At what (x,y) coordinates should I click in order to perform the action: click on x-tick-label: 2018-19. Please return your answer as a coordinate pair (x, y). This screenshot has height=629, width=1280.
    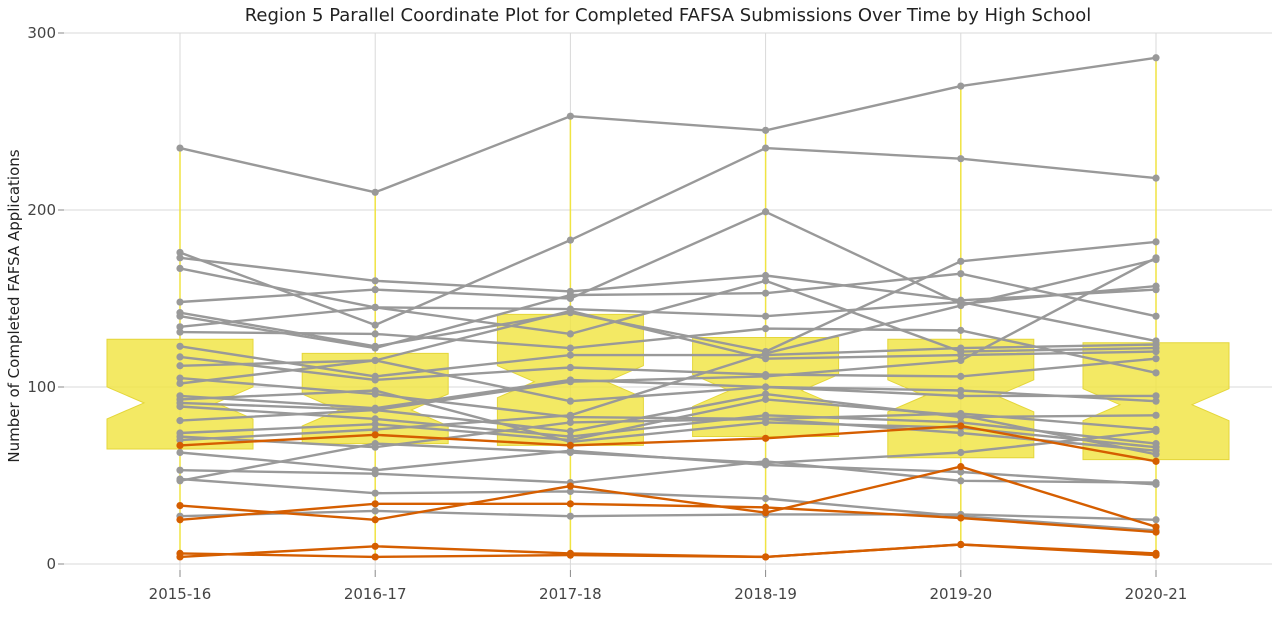
    Looking at the image, I should click on (765, 594).